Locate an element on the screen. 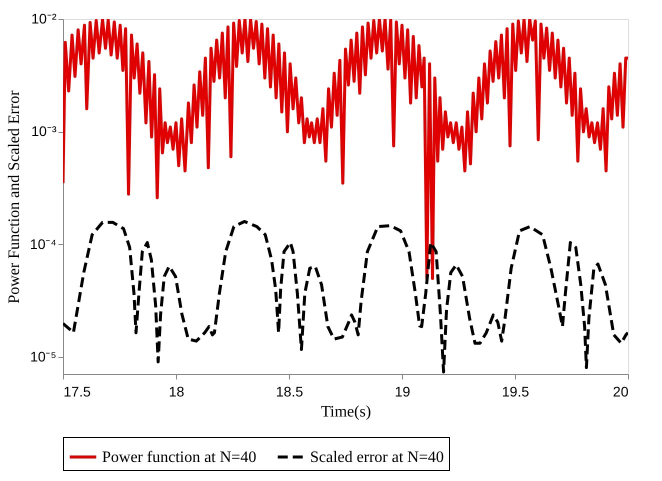  x-tick-label: 19.5 is located at coordinates (516, 392).